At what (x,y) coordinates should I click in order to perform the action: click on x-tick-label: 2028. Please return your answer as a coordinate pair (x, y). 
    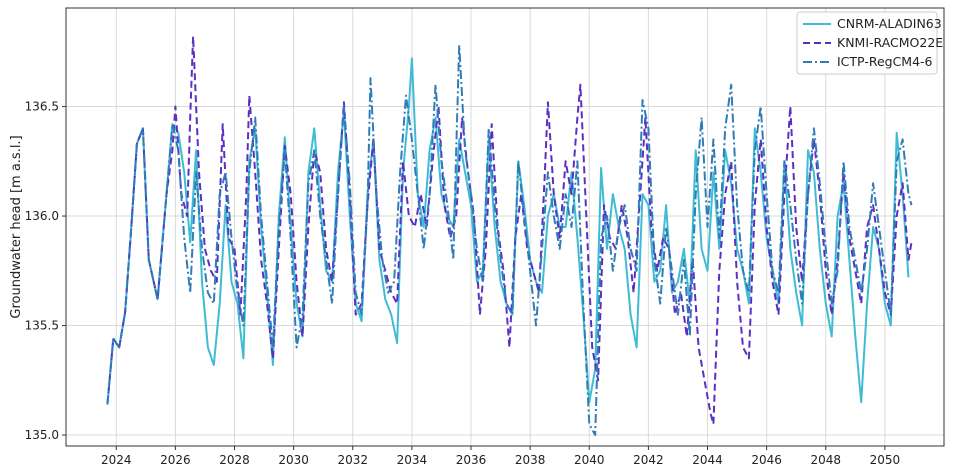
    Looking at the image, I should click on (234, 460).